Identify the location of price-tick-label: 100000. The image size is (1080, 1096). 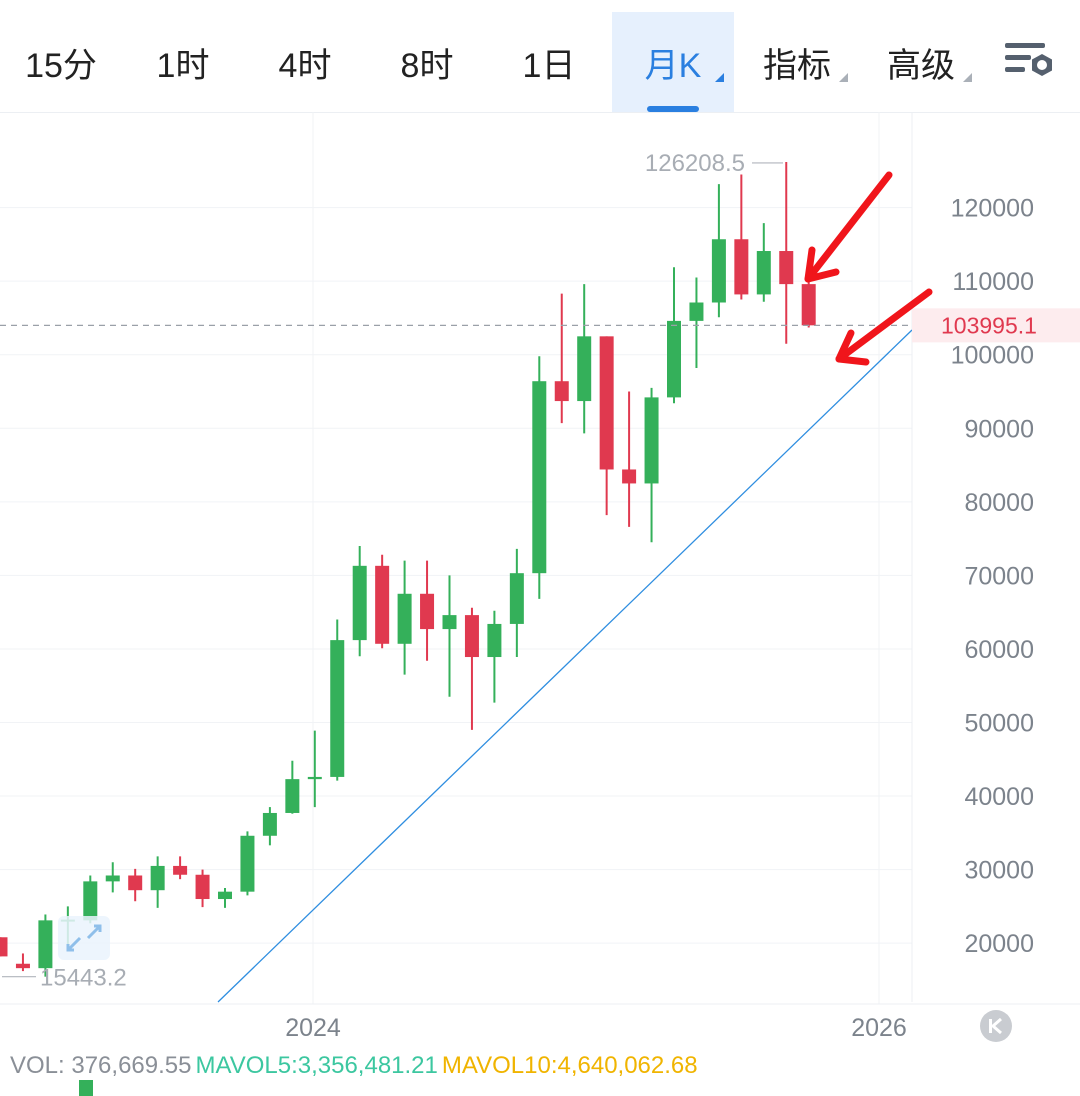
(992, 356).